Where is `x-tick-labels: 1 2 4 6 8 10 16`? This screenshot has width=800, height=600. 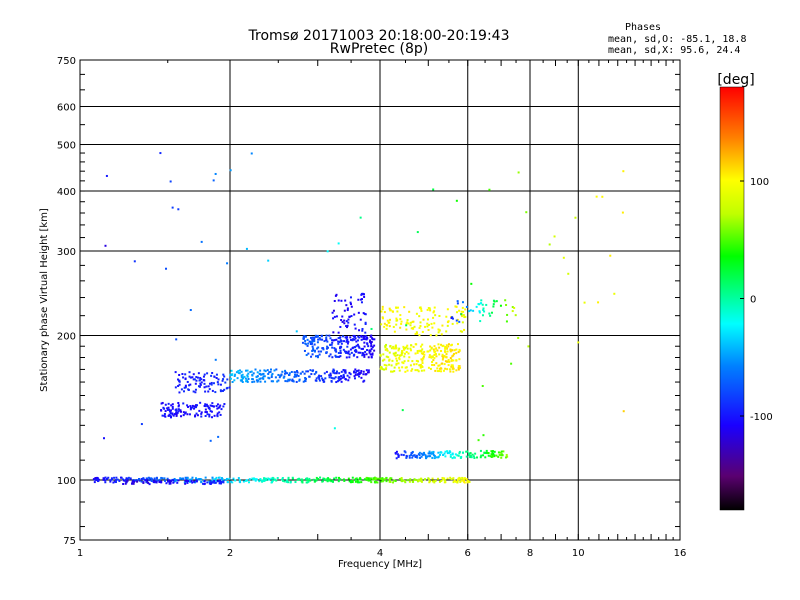 x-tick-labels: 1 2 4 6 8 10 16 is located at coordinates (382, 553).